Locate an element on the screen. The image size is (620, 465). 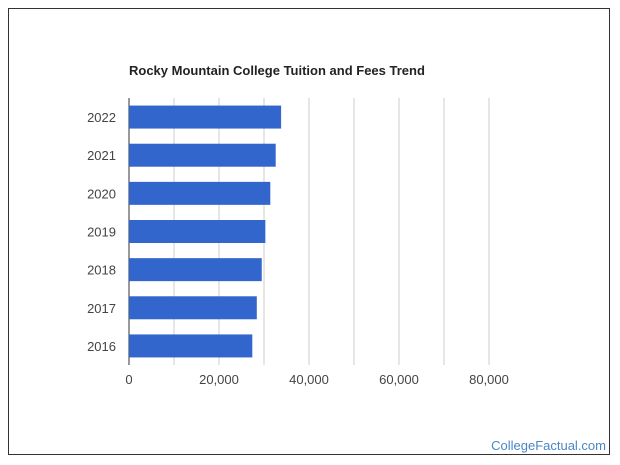
bar-2019 is located at coordinates (197, 231).